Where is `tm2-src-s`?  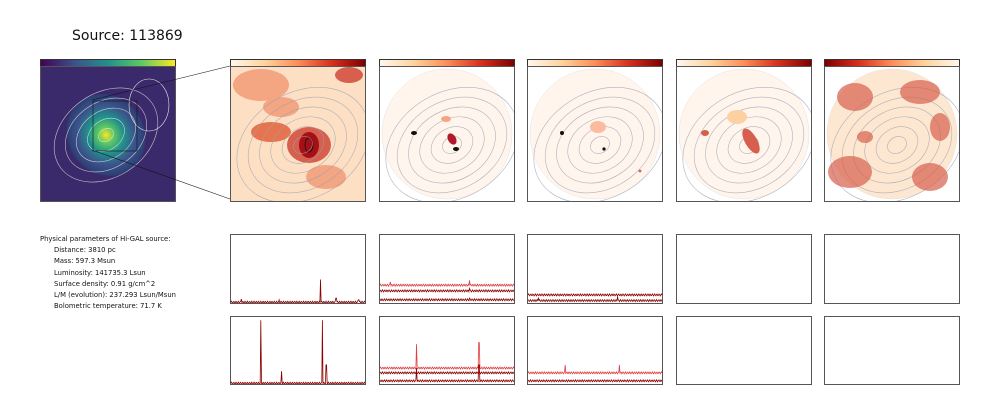 tm2-src-s is located at coordinates (456, 149).